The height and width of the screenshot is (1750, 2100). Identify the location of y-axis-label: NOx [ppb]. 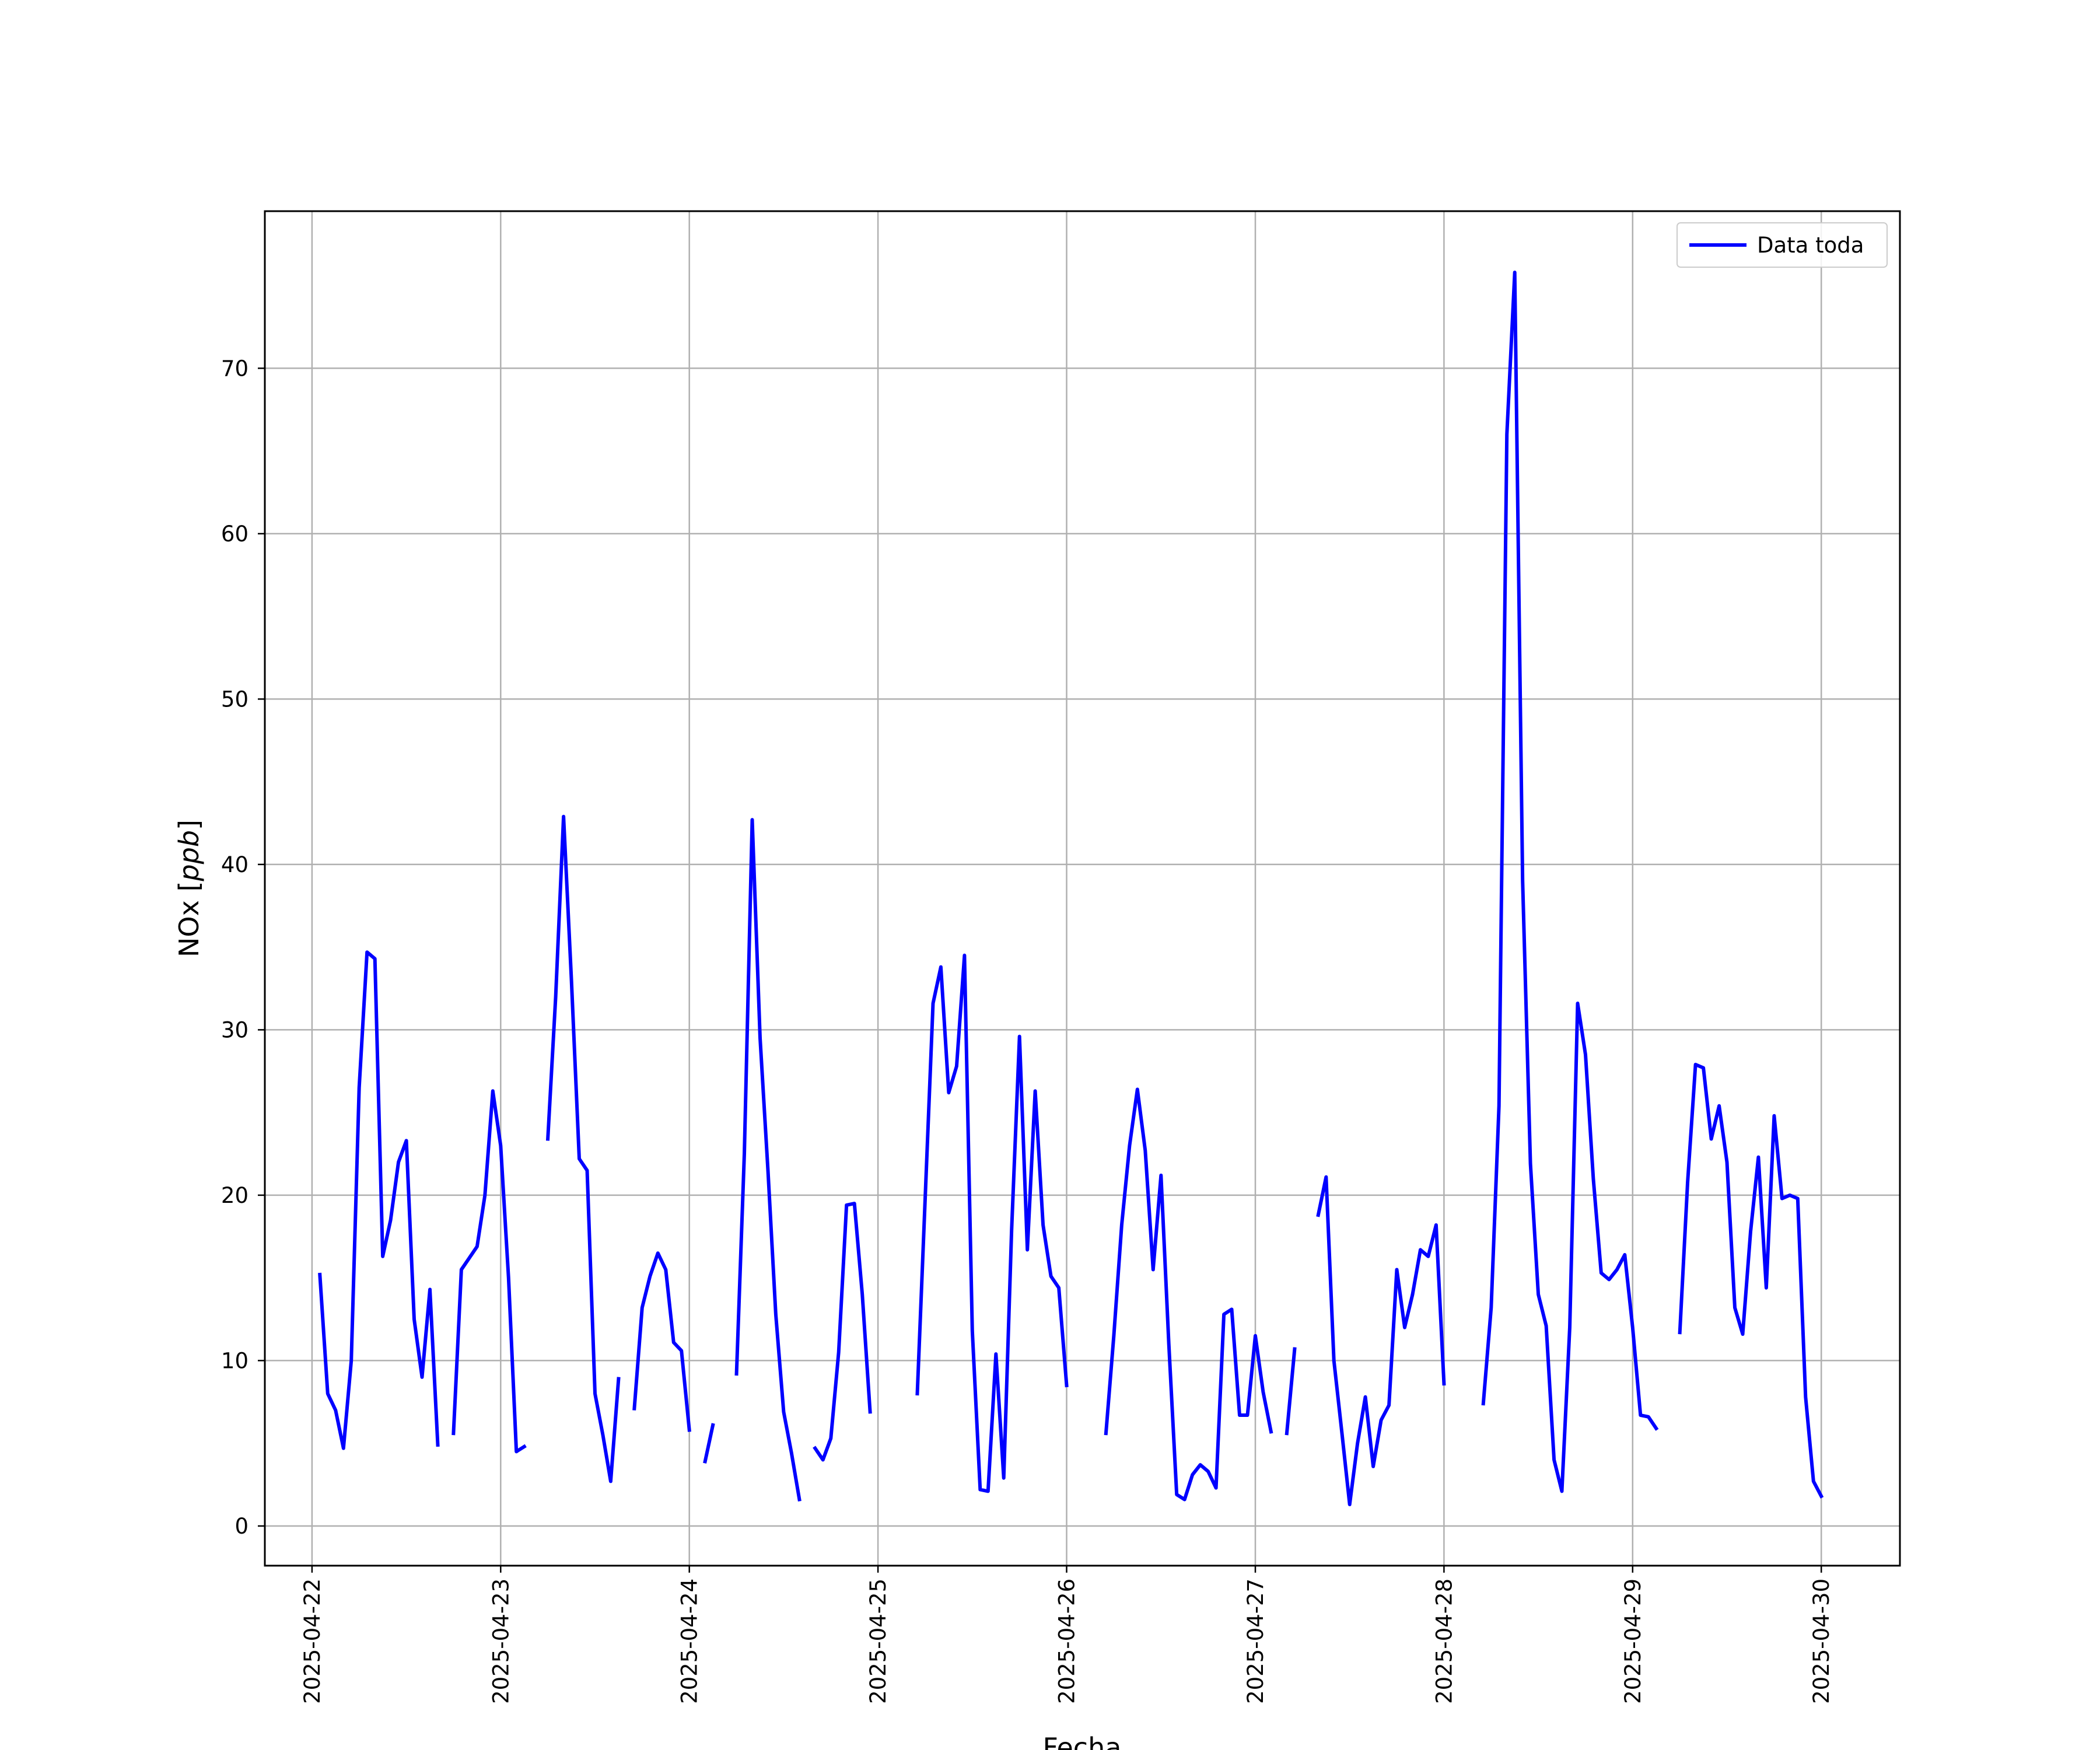
(189, 888).